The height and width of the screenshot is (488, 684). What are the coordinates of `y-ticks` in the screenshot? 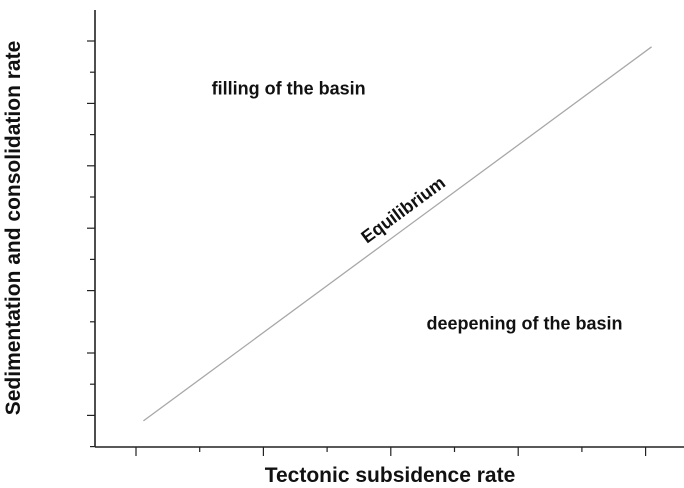 It's located at (91, 244).